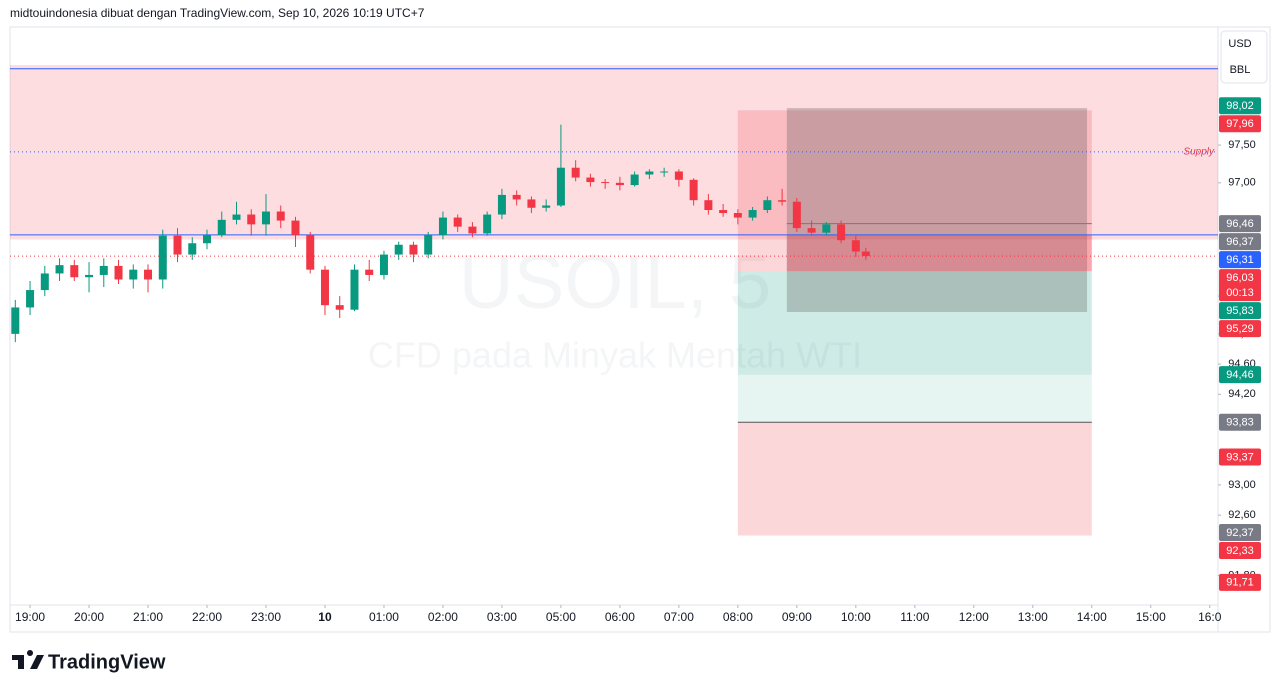 This screenshot has height=697, width=1281. Describe the element at coordinates (89, 661) in the screenshot. I see `logo: TradingView` at that location.